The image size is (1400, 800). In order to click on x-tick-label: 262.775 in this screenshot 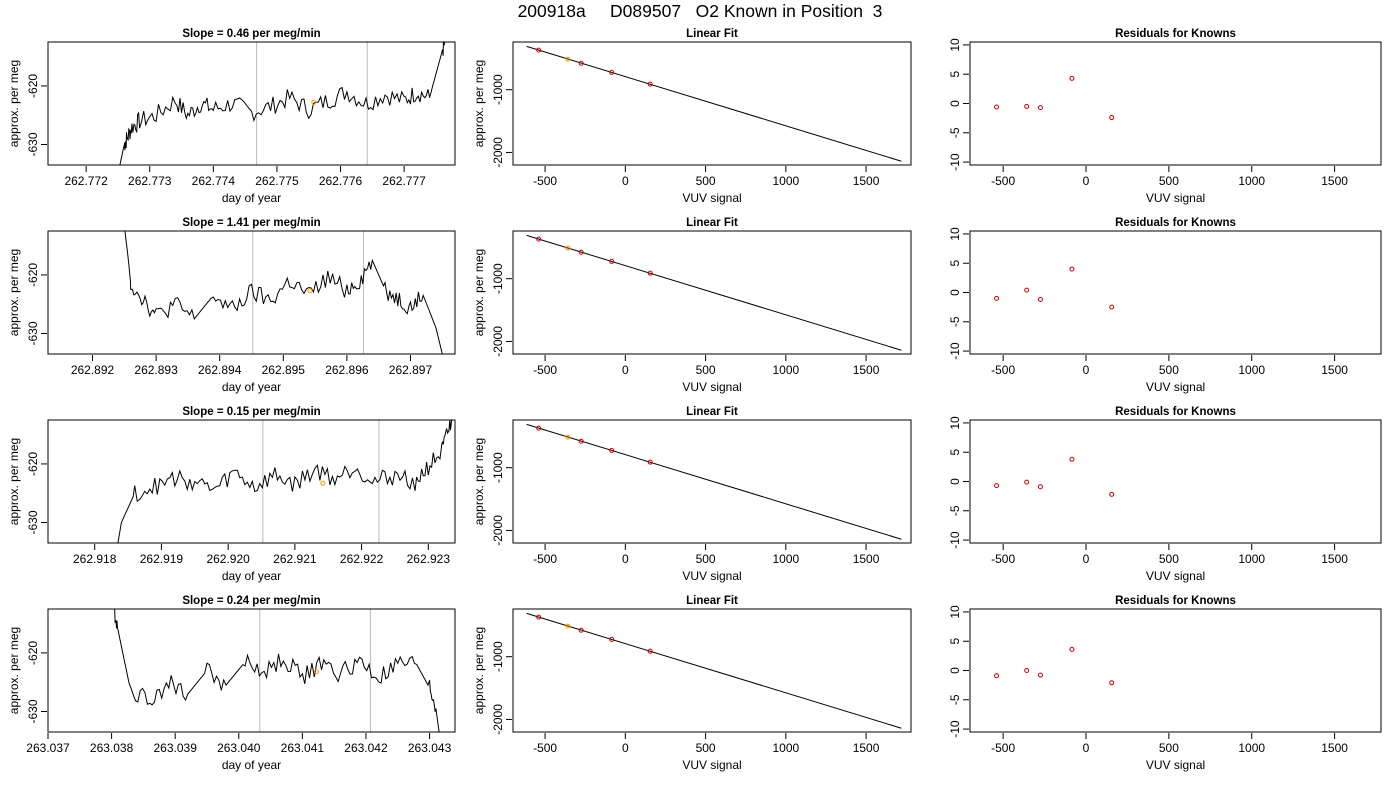, I will do `click(277, 181)`.